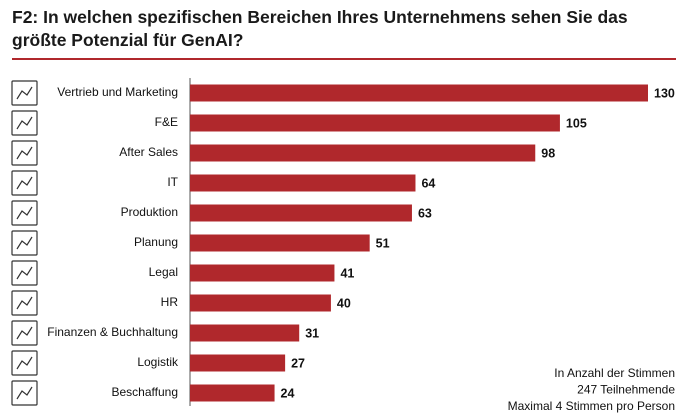  What do you see at coordinates (117, 92) in the screenshot?
I see `category-label: Vertrieb und Marketing` at bounding box center [117, 92].